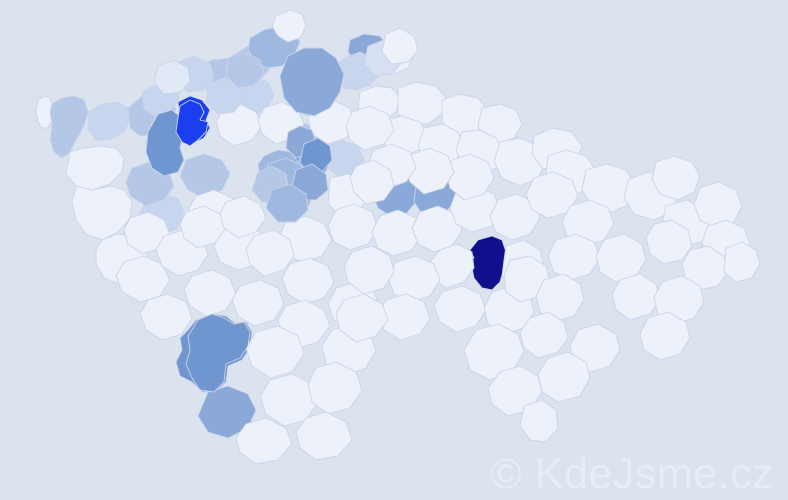 Image resolution: width=788 pixels, height=500 pixels. Describe the element at coordinates (203, 227) in the screenshot. I see `district-rokycany` at that location.